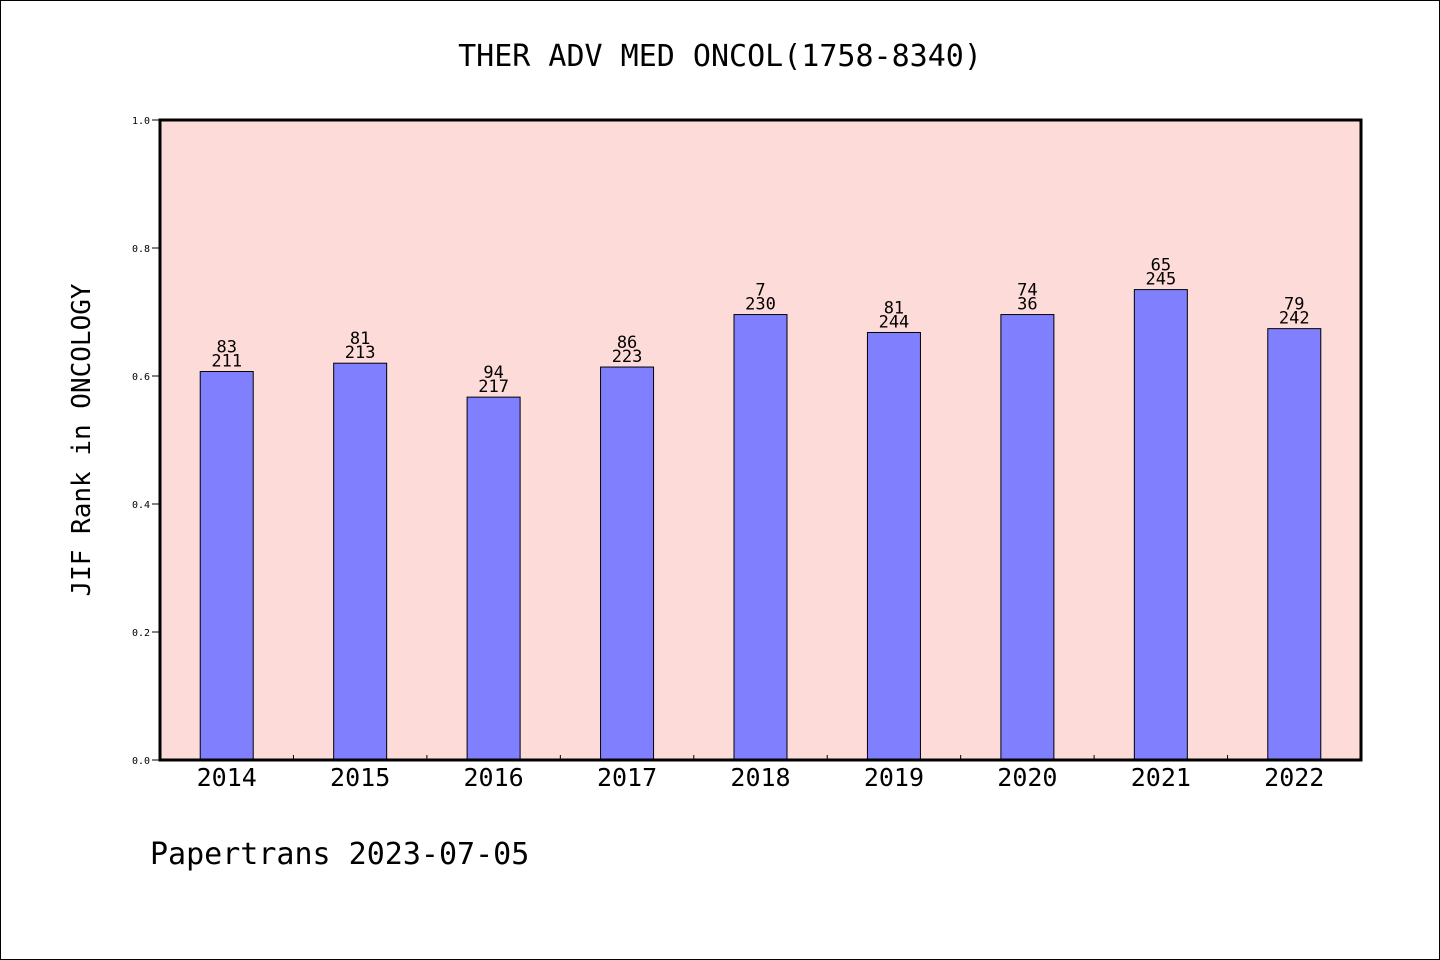 The width and height of the screenshot is (1440, 960). Describe the element at coordinates (146, 441) in the screenshot. I see `y-axis: 0.0 0.2 0.4 0.6 0.8 1.0` at that location.